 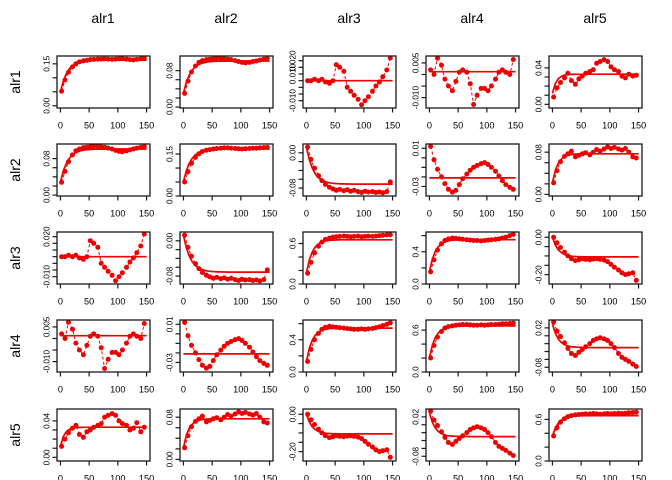 I want to click on col-title-alr2: alr2, so click(x=226, y=18).